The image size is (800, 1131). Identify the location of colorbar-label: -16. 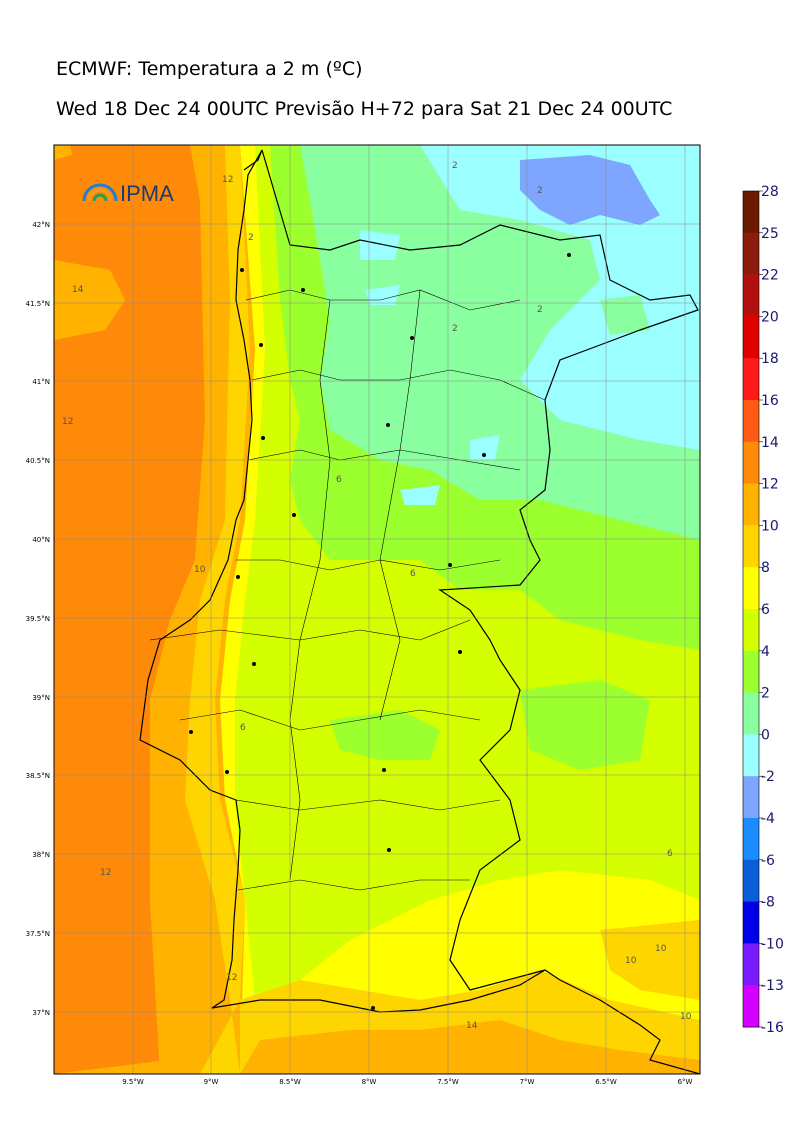
(772, 1028).